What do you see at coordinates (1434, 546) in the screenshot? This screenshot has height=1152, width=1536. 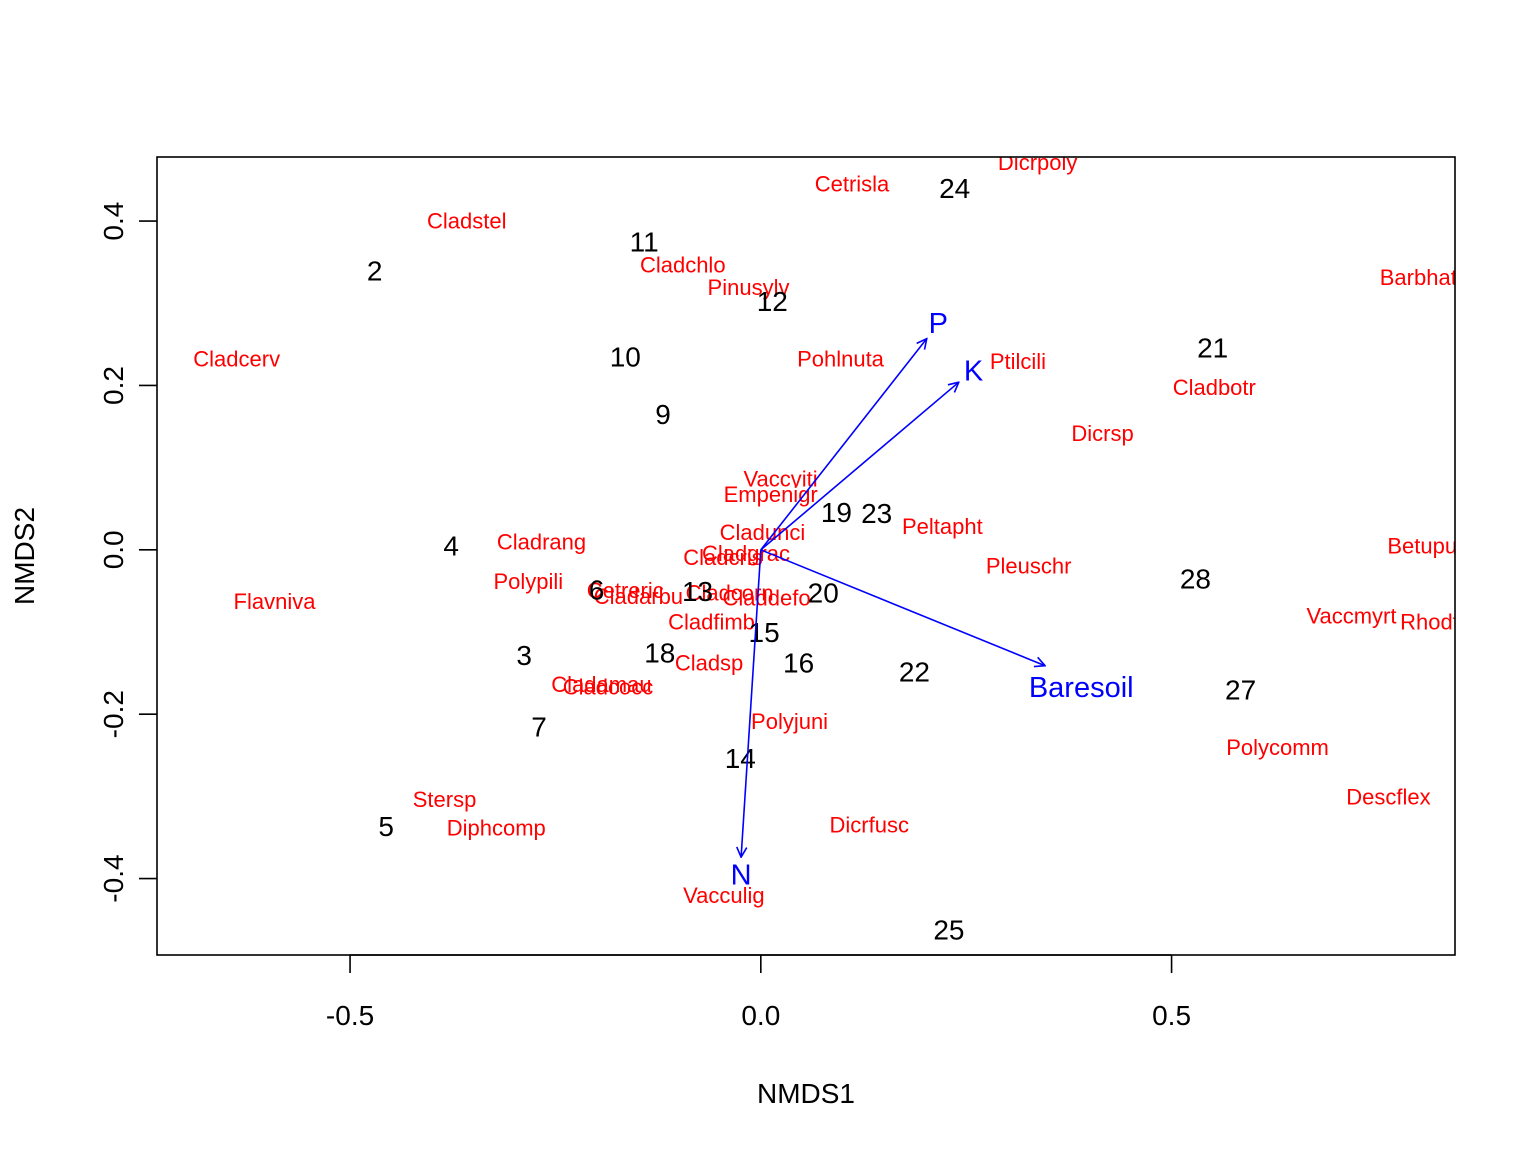 I see `species-label: Betupube` at bounding box center [1434, 546].